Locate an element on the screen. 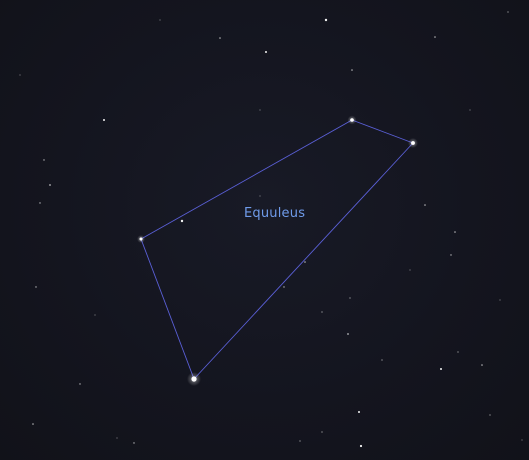 This screenshot has height=460, width=529. star-alpha-equulei-core is located at coordinates (194, 379).